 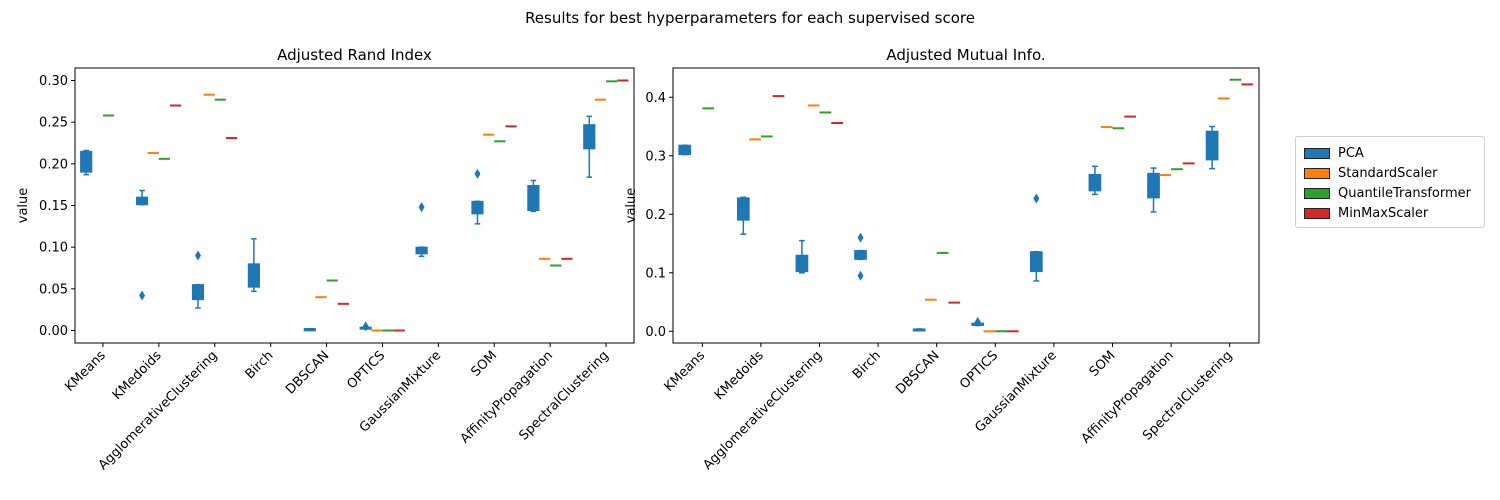 What do you see at coordinates (655, 332) in the screenshot?
I see `y-tick-label: 0.0` at bounding box center [655, 332].